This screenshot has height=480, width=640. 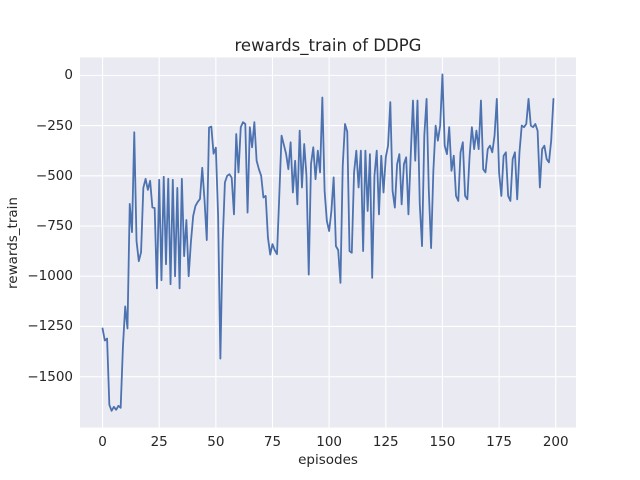 I want to click on x-tick-label: 150, so click(x=442, y=442).